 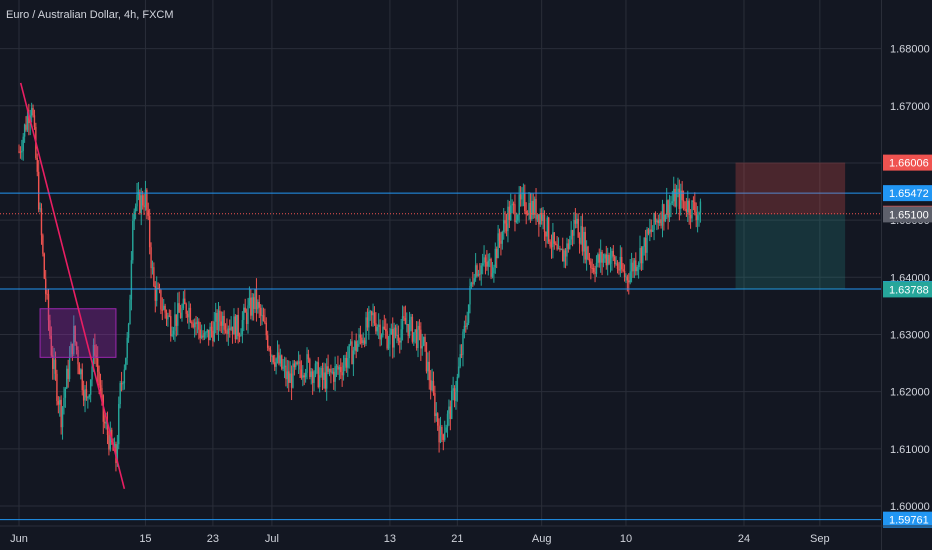 I want to click on rectangle-drawing, so click(x=78, y=333).